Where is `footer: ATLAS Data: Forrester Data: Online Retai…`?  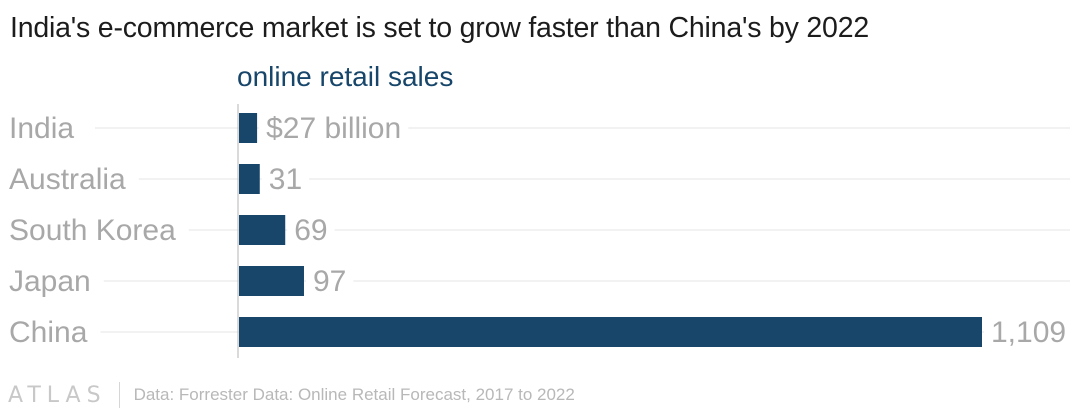 footer: ATLAS Data: Forrester Data: Online Retai… is located at coordinates (291, 395).